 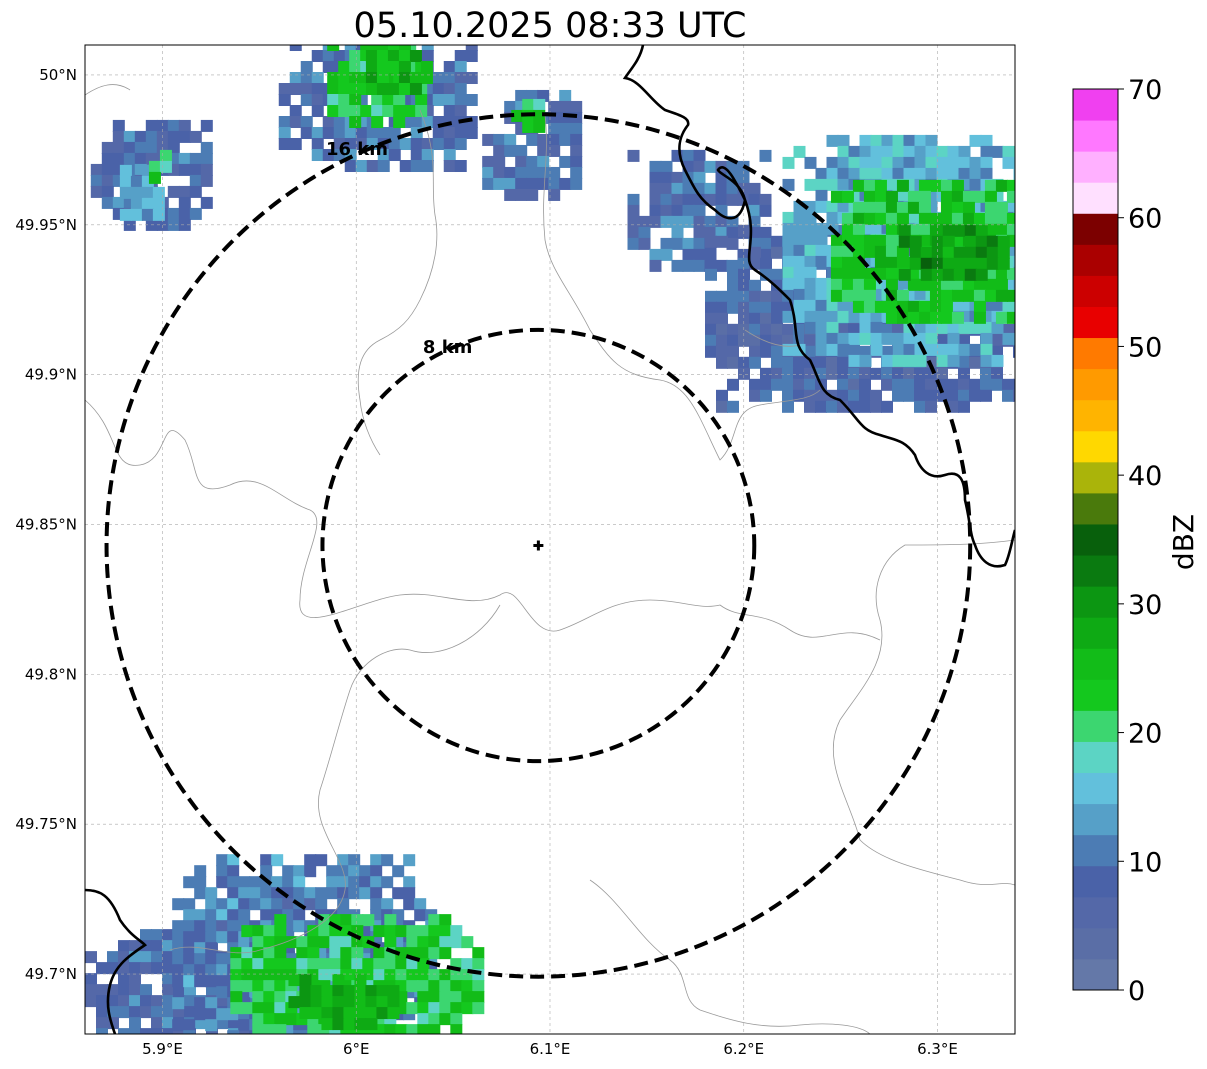 I want to click on admin-boundary, so click(x=730, y=956).